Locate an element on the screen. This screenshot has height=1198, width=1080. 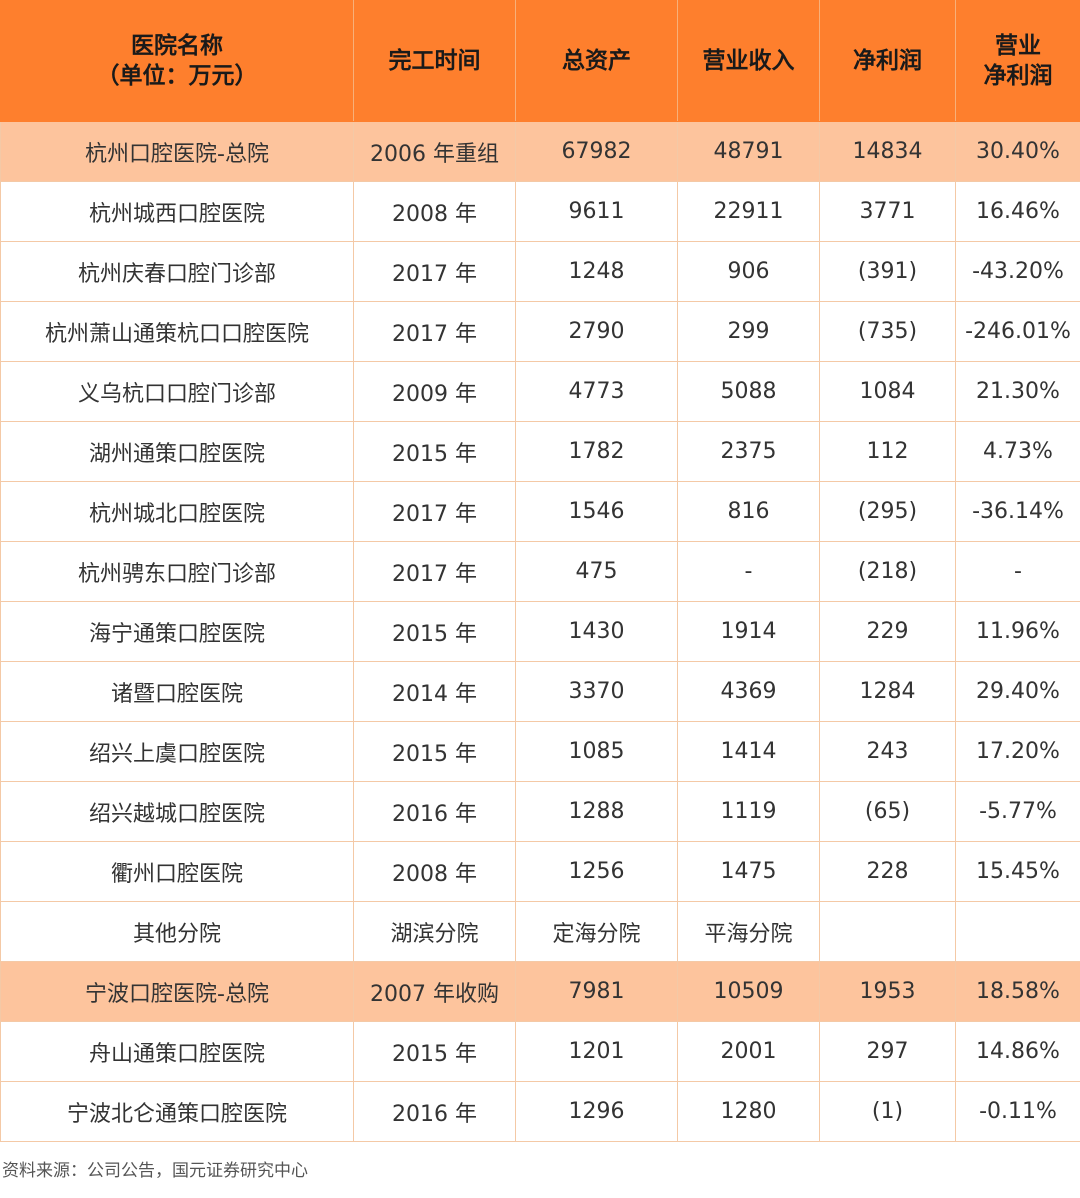
cell-net-margin is located at coordinates (1017, 931).